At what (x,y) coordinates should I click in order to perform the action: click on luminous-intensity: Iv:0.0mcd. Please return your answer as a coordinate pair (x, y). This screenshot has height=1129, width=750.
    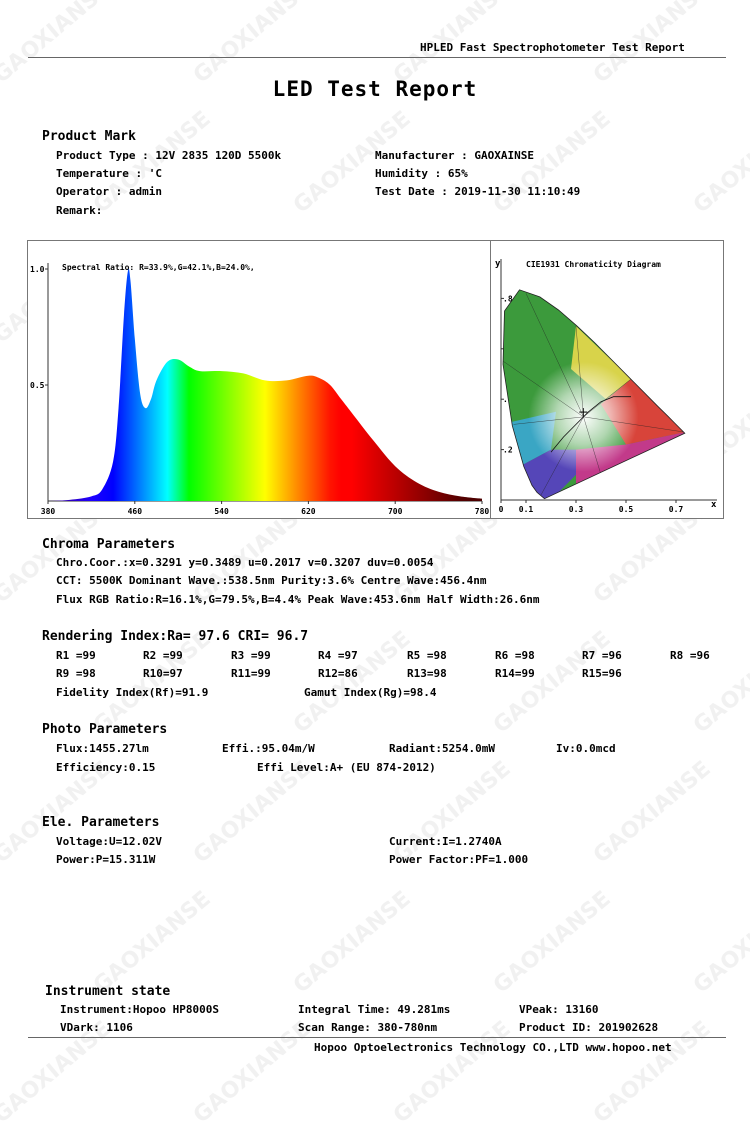
    Looking at the image, I should click on (586, 748).